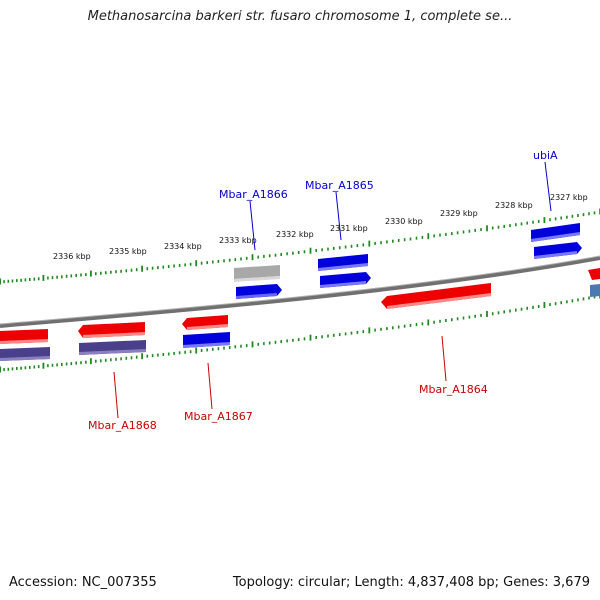  What do you see at coordinates (253, 194) in the screenshot?
I see `gene-label: Mbar_A1866` at bounding box center [253, 194].